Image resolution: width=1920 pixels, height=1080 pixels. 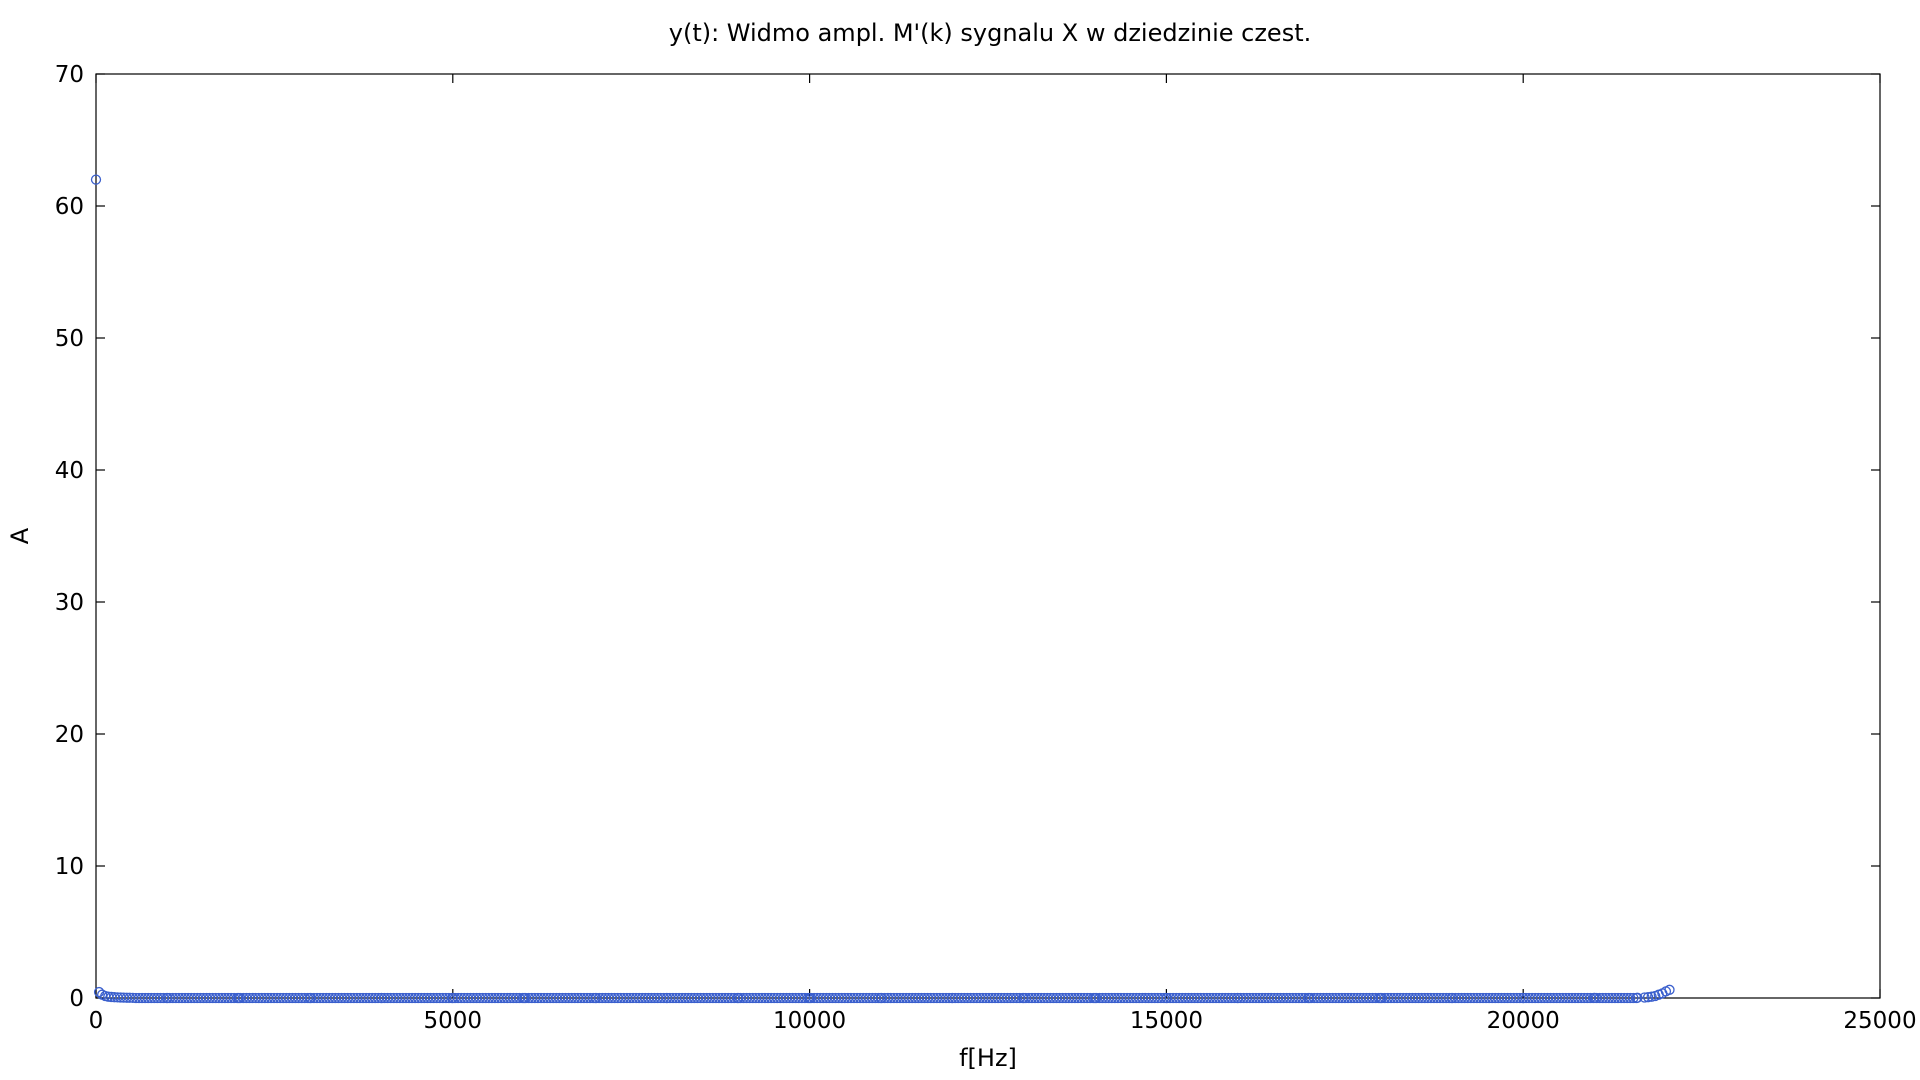 I want to click on y-tick-label: 70, so click(x=69, y=75).